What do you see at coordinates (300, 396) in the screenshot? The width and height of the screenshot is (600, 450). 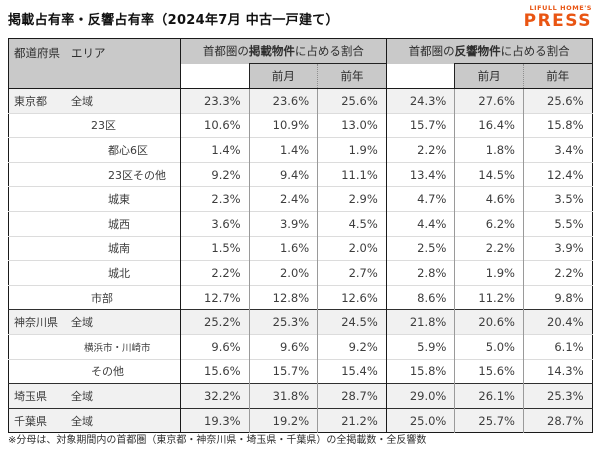 I see `table-row: 埼玉県 全域 32.2% 31.8% 28.7% 29.0% 26.1% 25.3%` at bounding box center [300, 396].